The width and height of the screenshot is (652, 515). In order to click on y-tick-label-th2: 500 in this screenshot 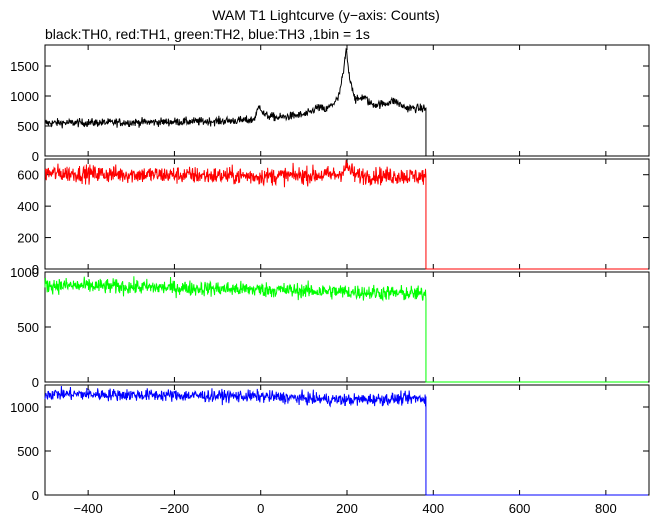, I will do `click(28, 327)`.